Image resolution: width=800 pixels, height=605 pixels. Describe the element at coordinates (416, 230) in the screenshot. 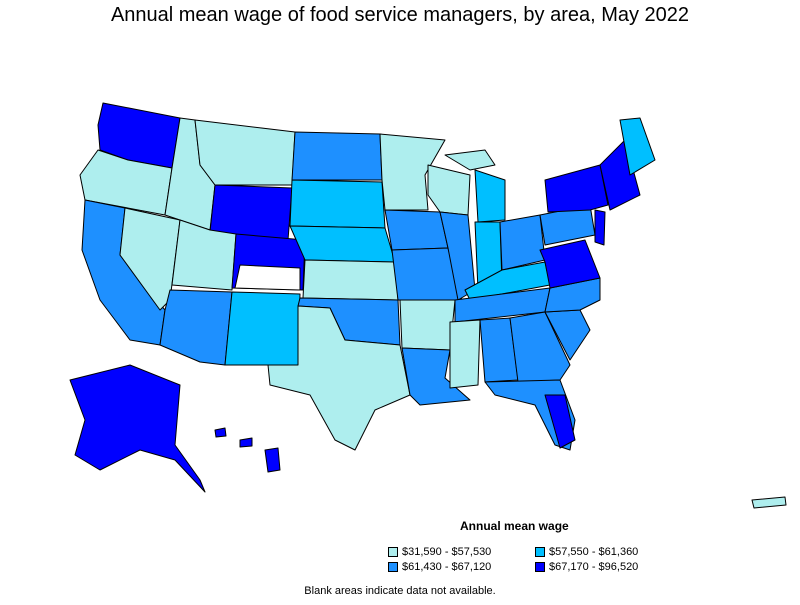

I see `region-iowa` at that location.